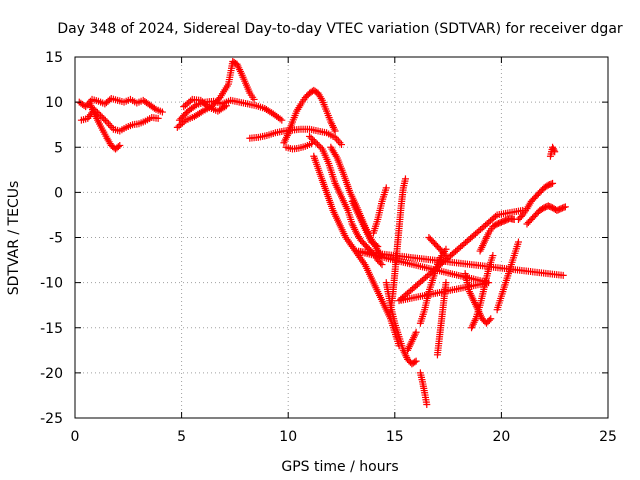 This screenshot has width=640, height=480. I want to click on x-tick-label: 20, so click(501, 437).